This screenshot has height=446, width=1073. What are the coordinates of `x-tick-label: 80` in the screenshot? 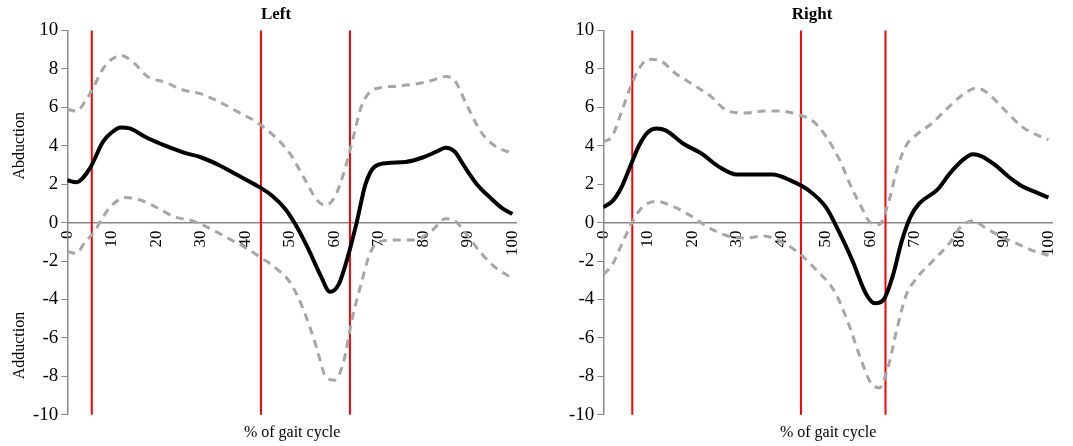 It's located at (422, 239).